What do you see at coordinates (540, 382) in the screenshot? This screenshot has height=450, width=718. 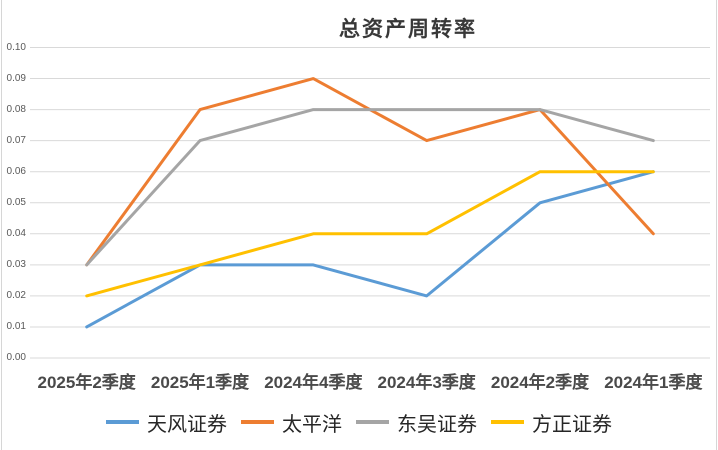 I see `x-tick-label: 2024年2季度` at bounding box center [540, 382].